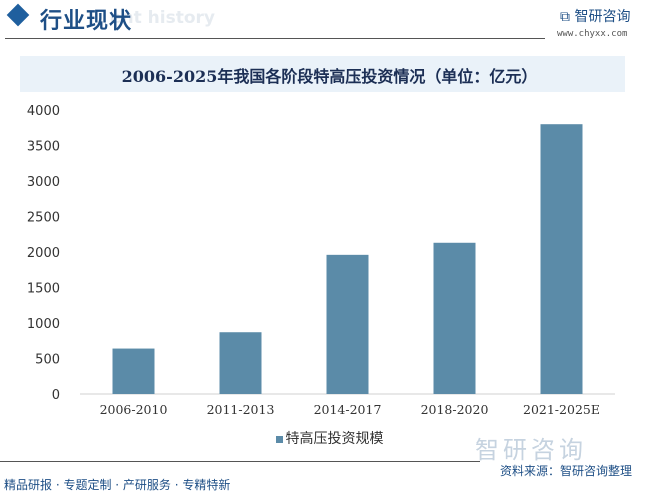 The image size is (659, 500). Describe the element at coordinates (329, 76) in the screenshot. I see `chart-title: 2006-2025年我国各阶段特高压投资情况（单位：亿元）` at that location.